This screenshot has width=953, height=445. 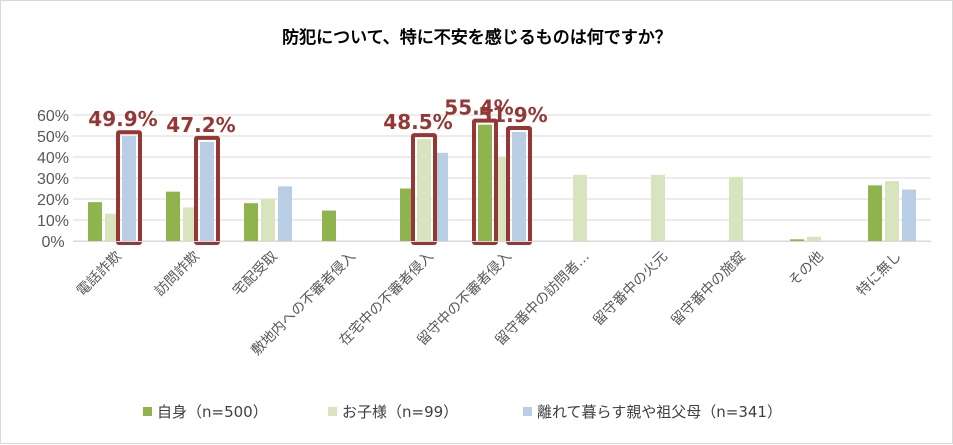 What do you see at coordinates (512, 115) in the screenshot?
I see `callout-label: 51.9%` at bounding box center [512, 115].